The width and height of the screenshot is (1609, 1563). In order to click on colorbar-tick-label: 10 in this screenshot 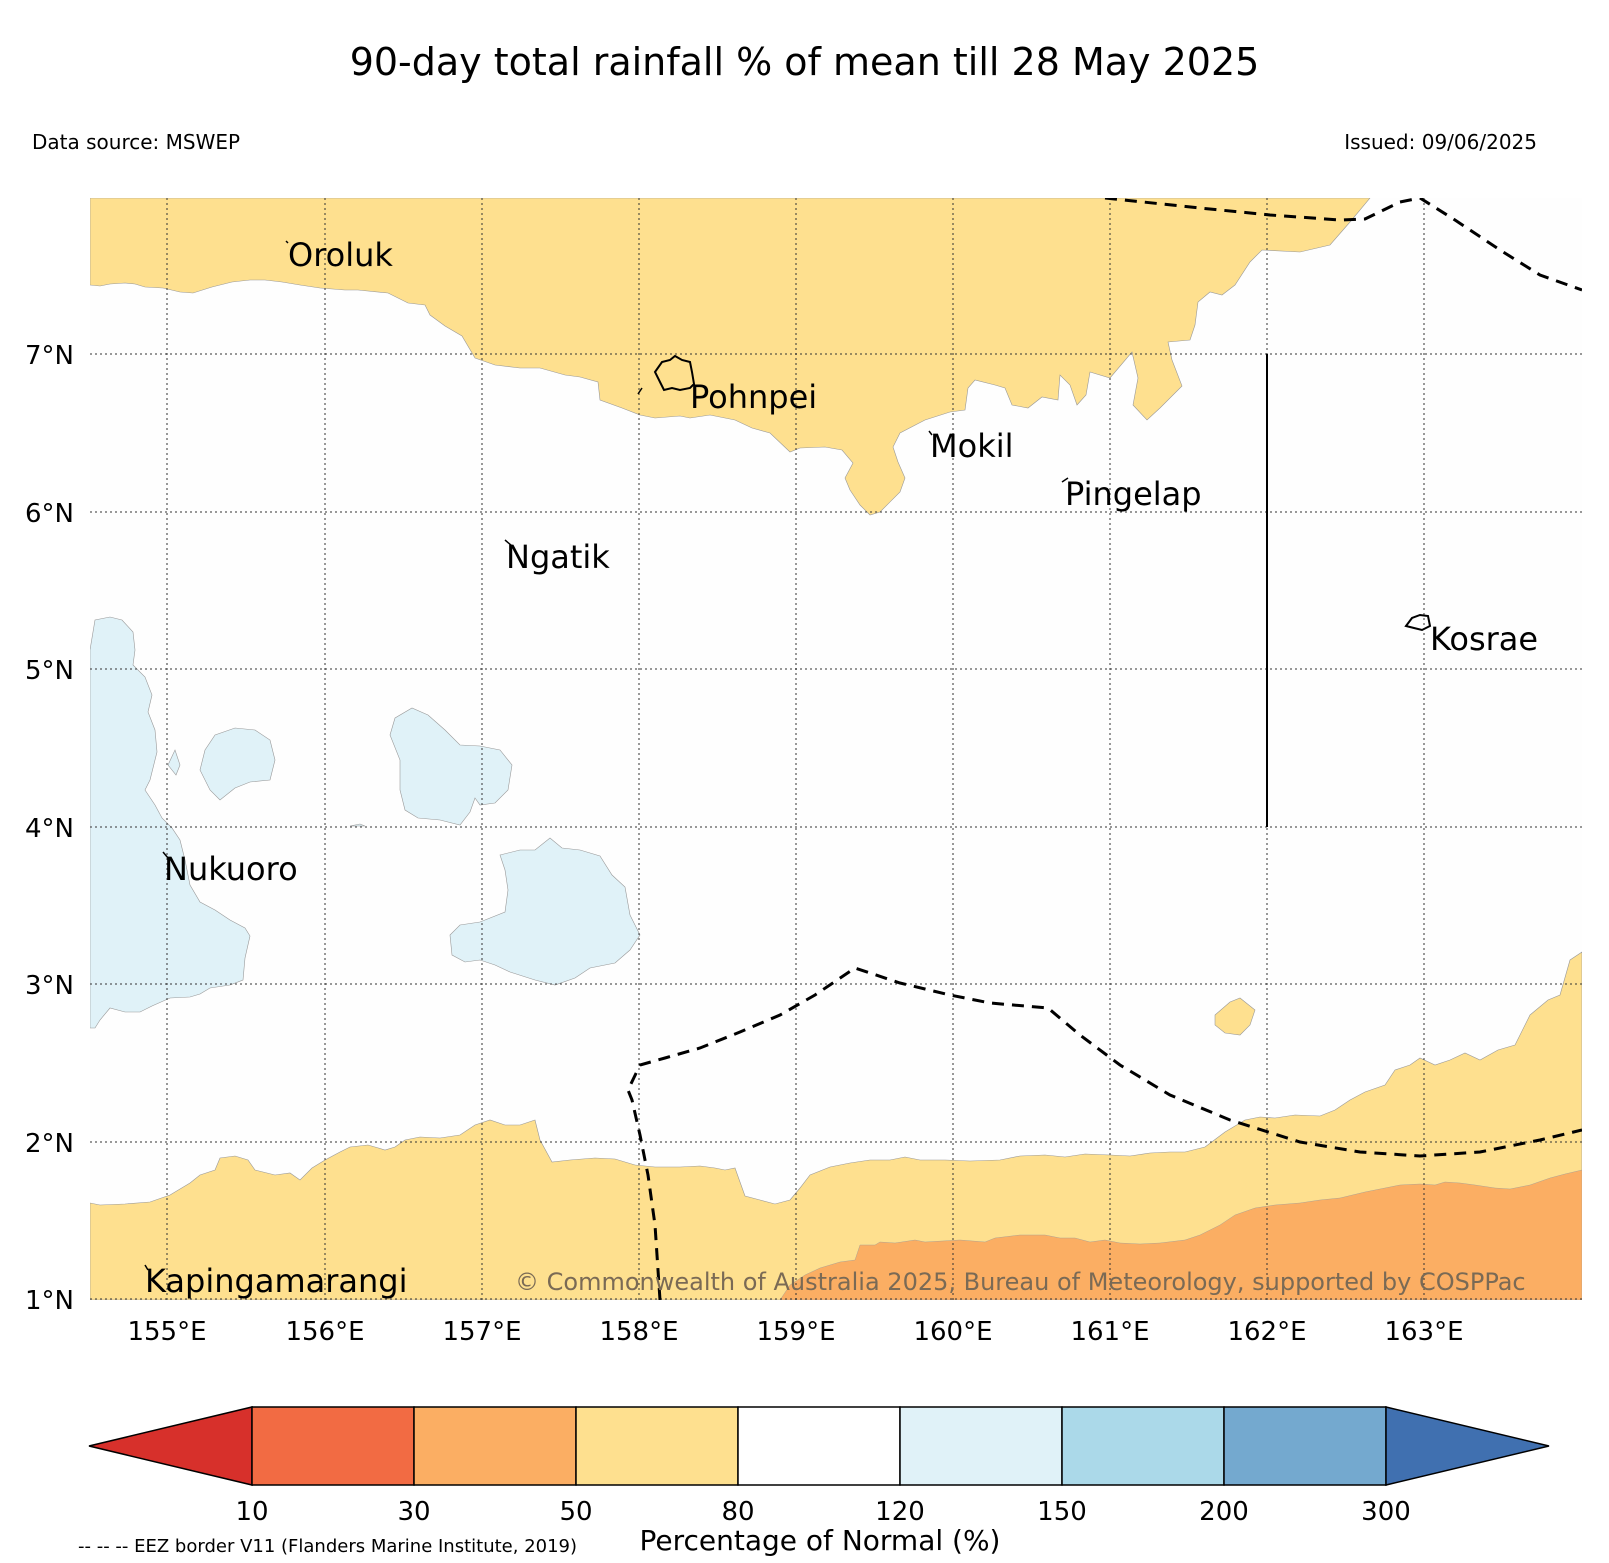, I will do `click(251, 1512)`.